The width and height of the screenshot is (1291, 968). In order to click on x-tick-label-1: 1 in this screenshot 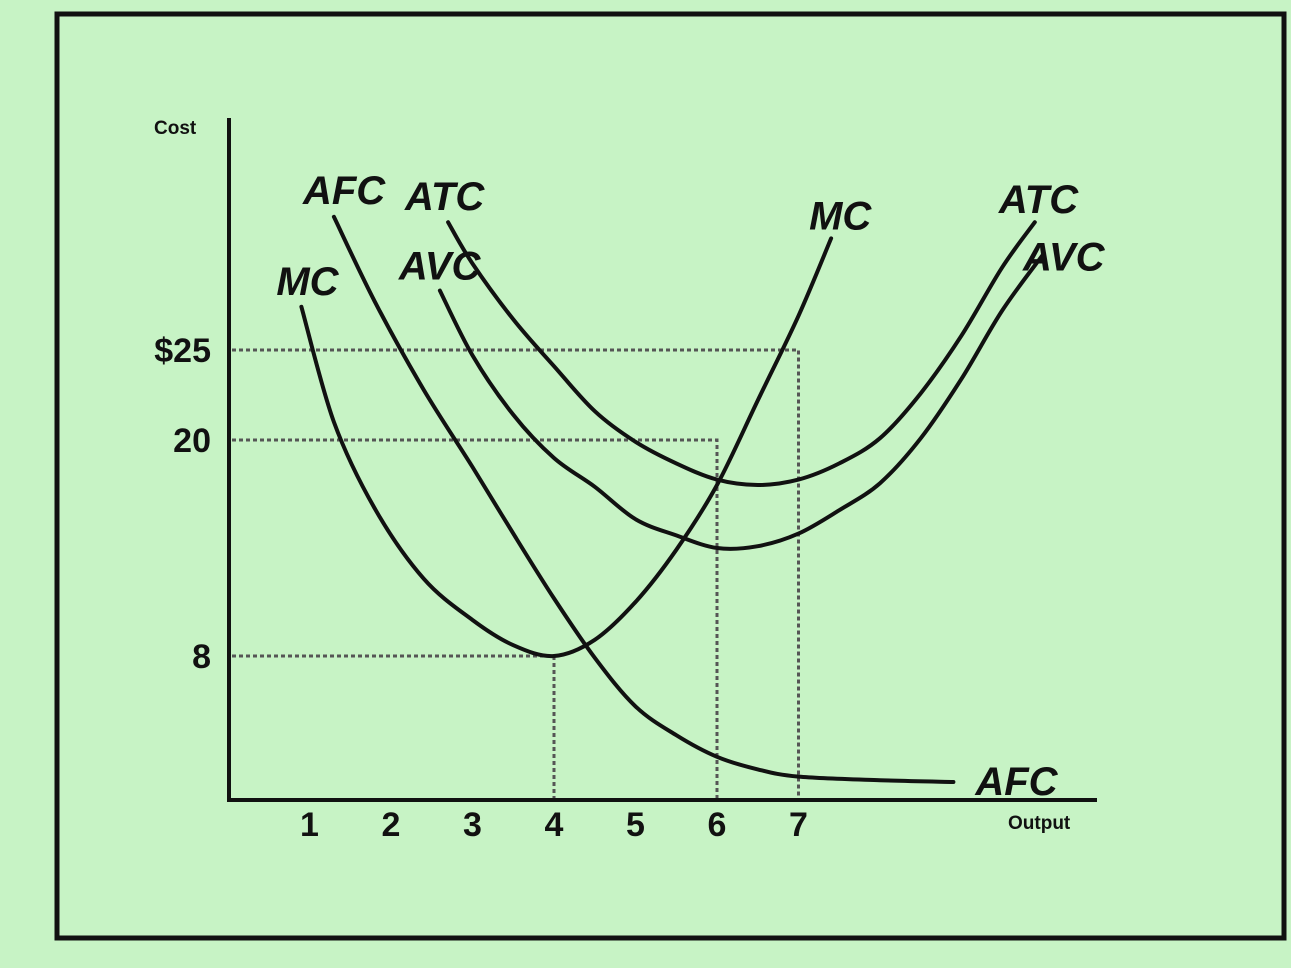, I will do `click(309, 825)`.